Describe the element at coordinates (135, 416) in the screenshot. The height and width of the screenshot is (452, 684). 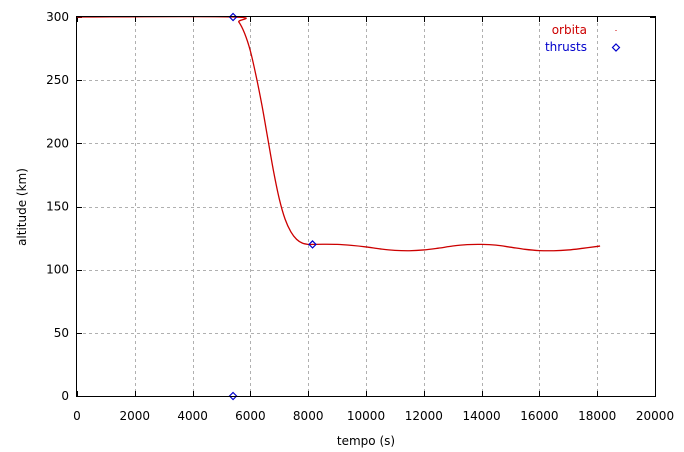
I see `x-tick-label: 2000` at that location.